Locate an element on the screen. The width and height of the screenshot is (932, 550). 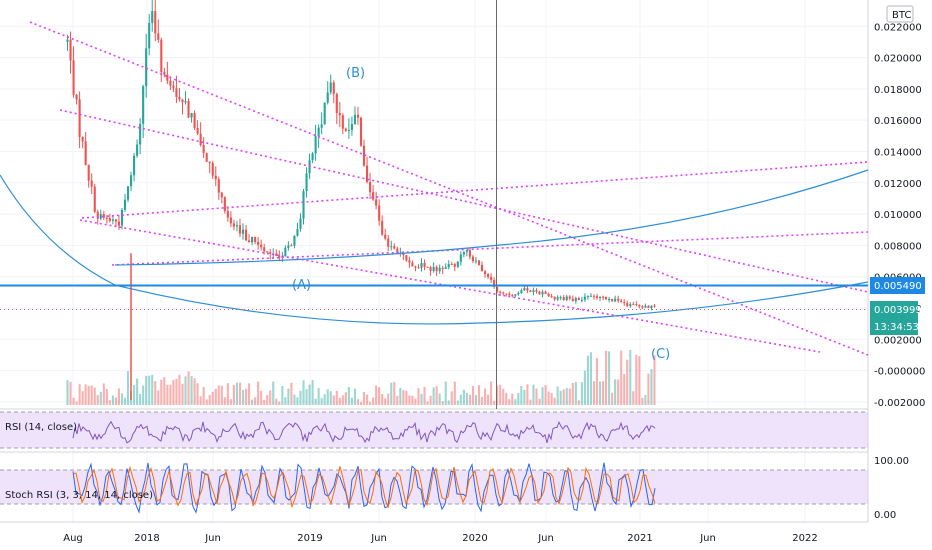
time-tick-label: 2021 is located at coordinates (639, 538).